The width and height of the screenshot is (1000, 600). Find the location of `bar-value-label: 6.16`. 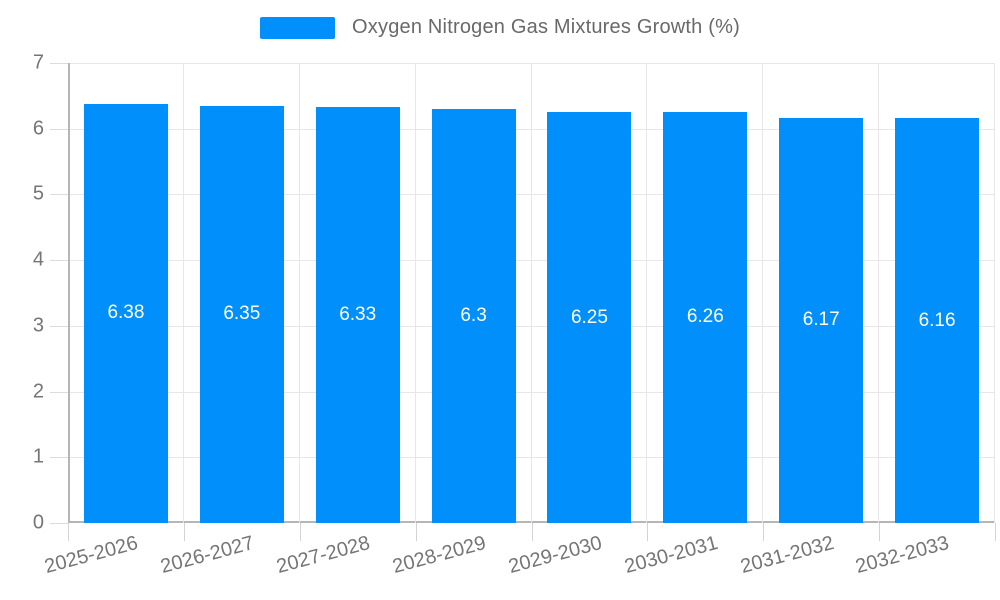

bar-value-label: 6.16 is located at coordinates (937, 320).